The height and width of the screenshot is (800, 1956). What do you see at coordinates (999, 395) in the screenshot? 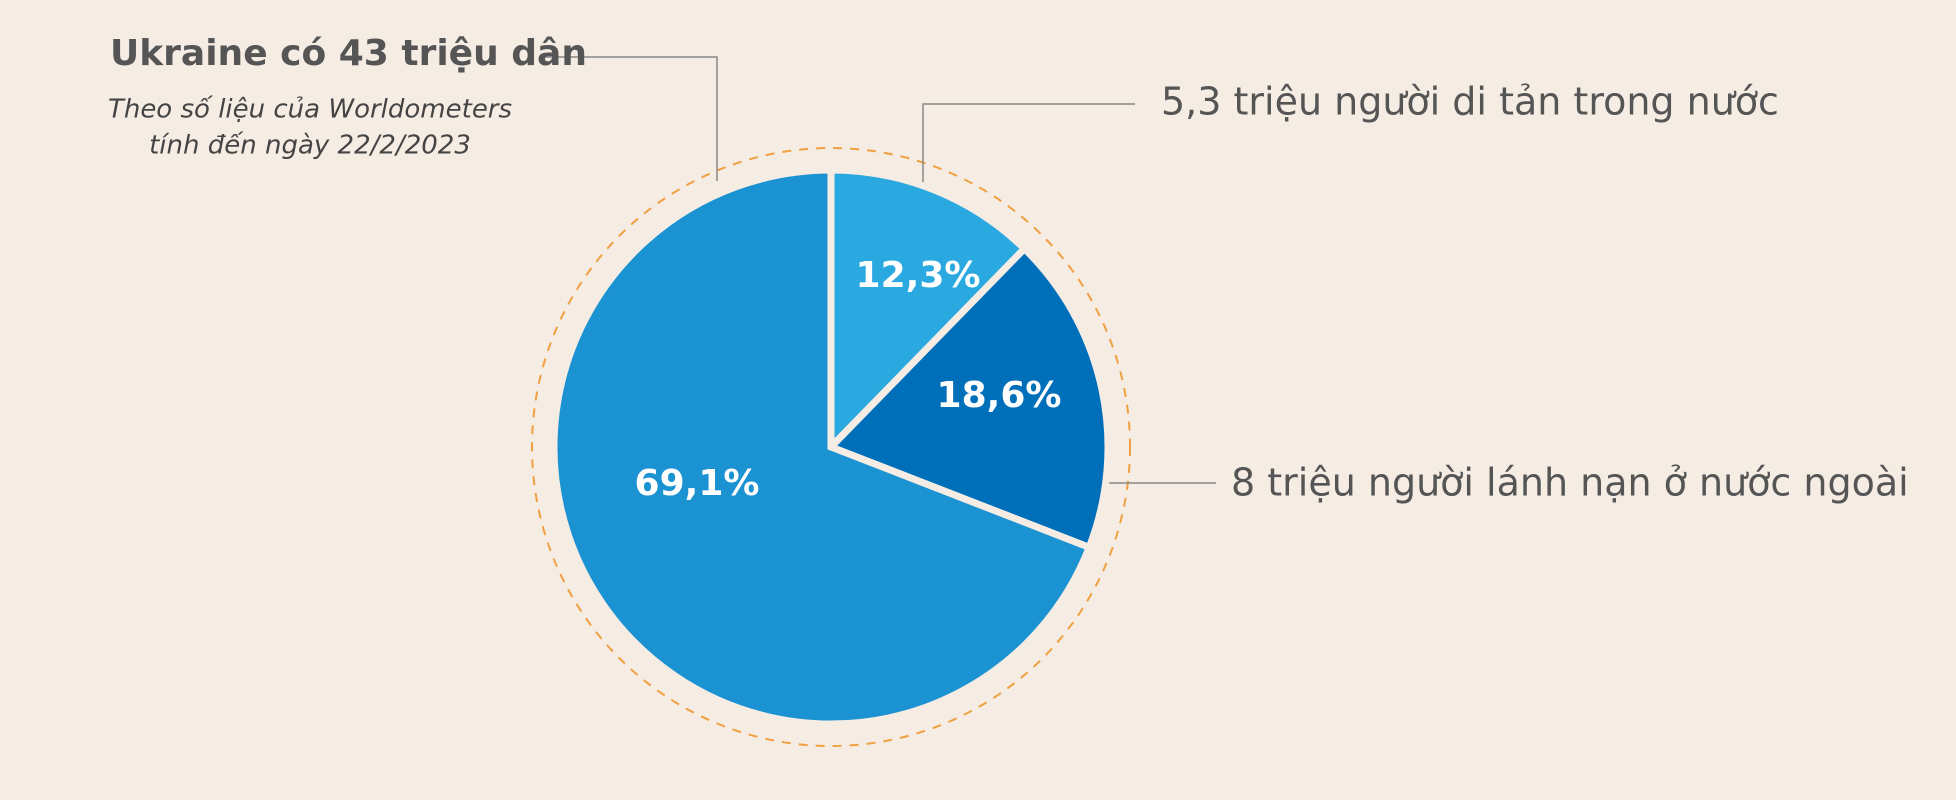
I see `slice-label: 18,6%` at bounding box center [999, 395].